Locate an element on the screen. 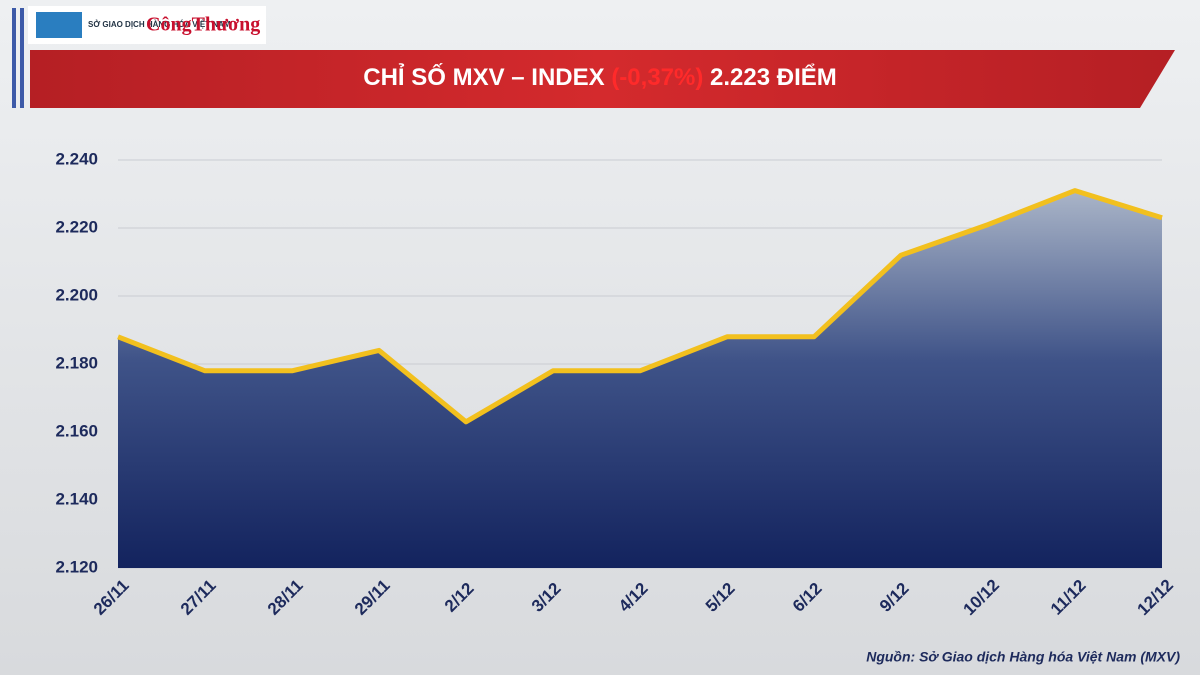 The width and height of the screenshot is (1200, 680). y-tick-label: 2.240 is located at coordinates (76, 158).